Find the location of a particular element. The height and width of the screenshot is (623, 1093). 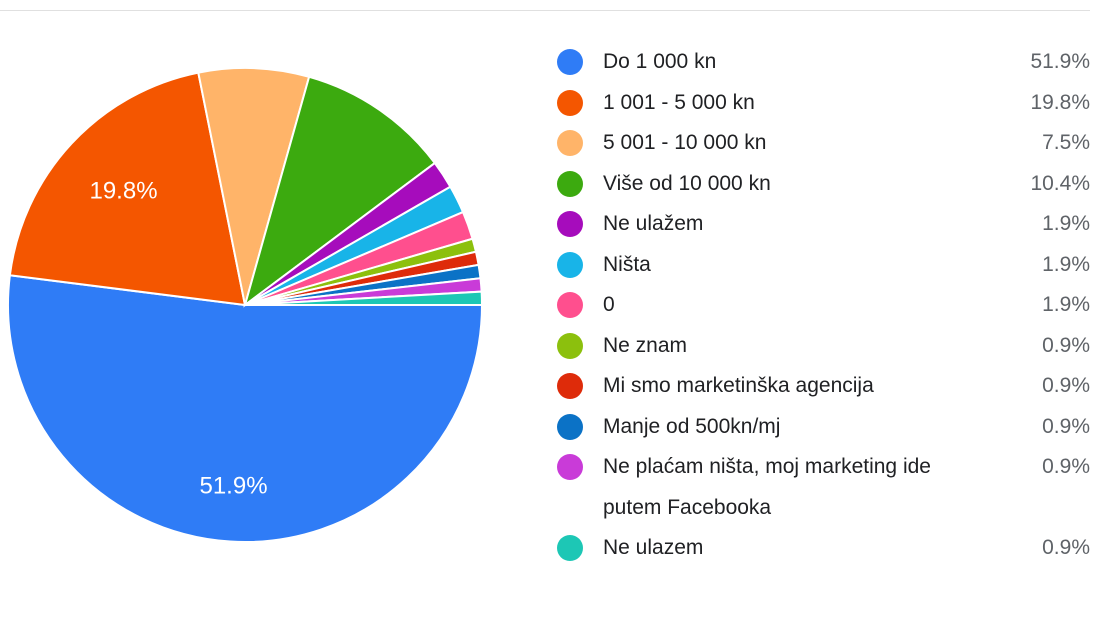

legend-item: Manje od 500kn/mj 0.9% is located at coordinates (822, 427).